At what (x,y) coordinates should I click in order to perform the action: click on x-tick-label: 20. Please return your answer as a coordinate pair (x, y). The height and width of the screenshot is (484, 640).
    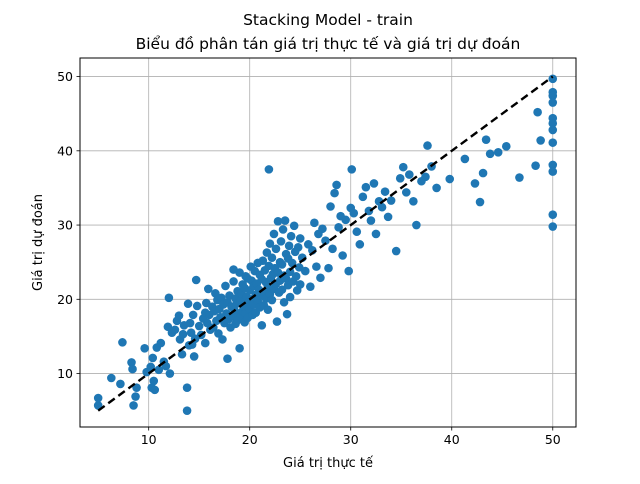
    Looking at the image, I should click on (250, 439).